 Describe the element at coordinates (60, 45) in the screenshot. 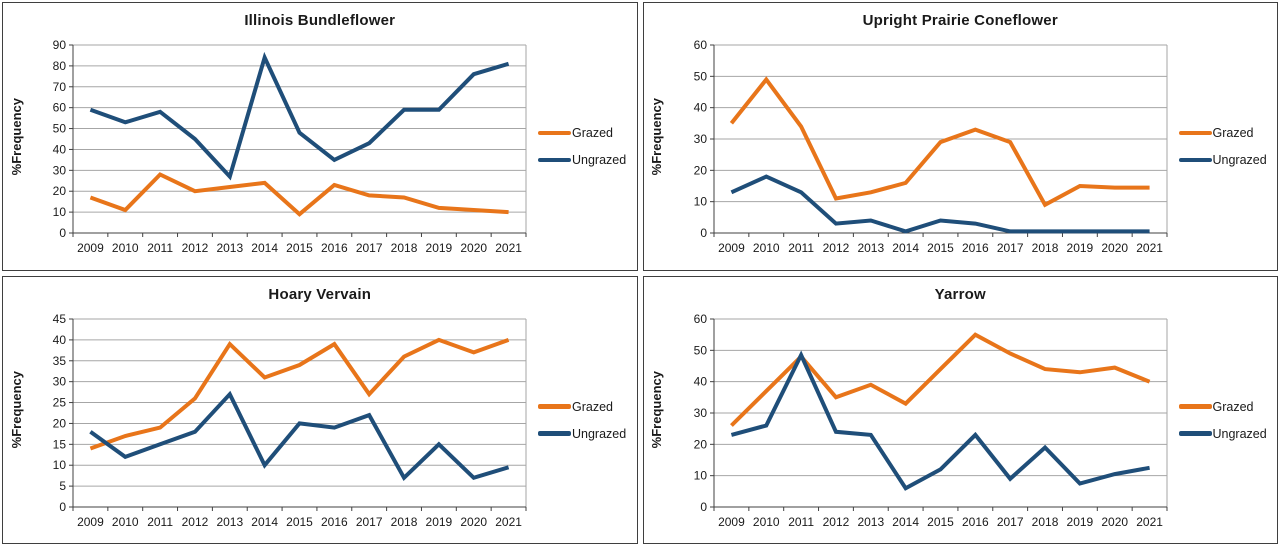

I see `svg-text: 90` at that location.